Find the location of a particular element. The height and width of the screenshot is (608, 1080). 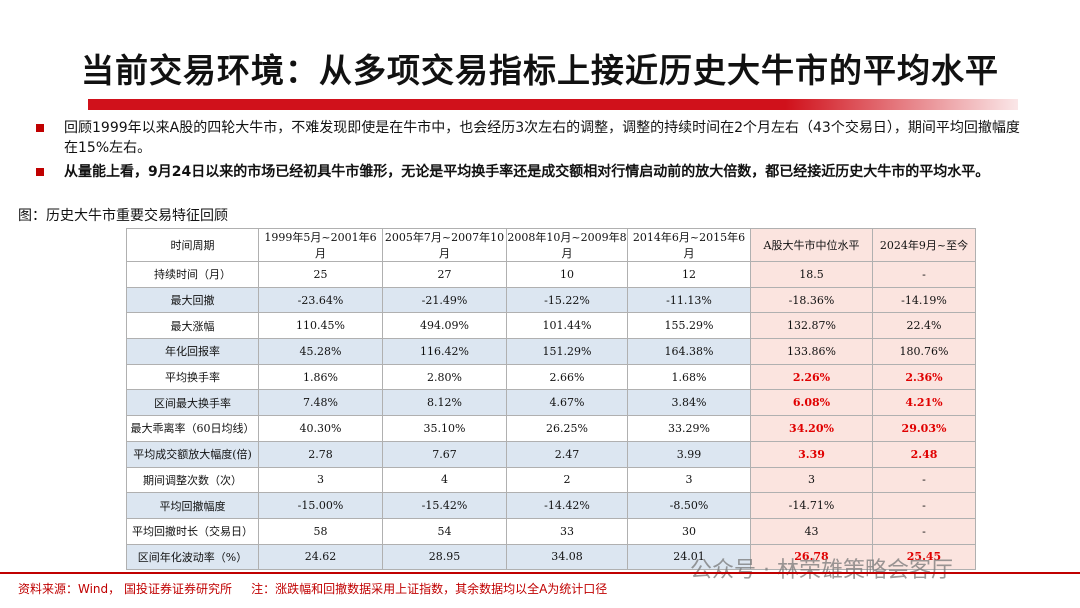

header-cell: 时间周期 is located at coordinates (192, 245).